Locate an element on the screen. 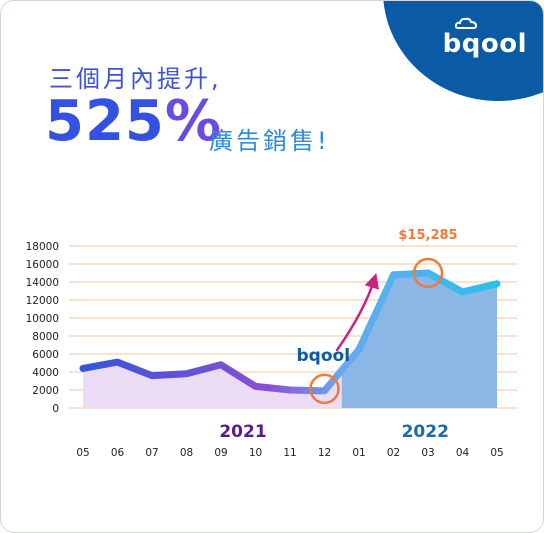 Image resolution: width=544 pixels, height=533 pixels. y-tick-label: 4000 is located at coordinates (45, 373).